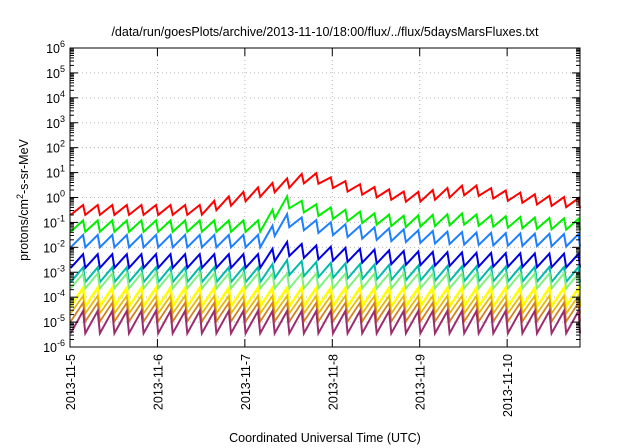 This screenshot has width=640, height=448. I want to click on y-tick-label: 10⁻⁴, so click(54, 296).